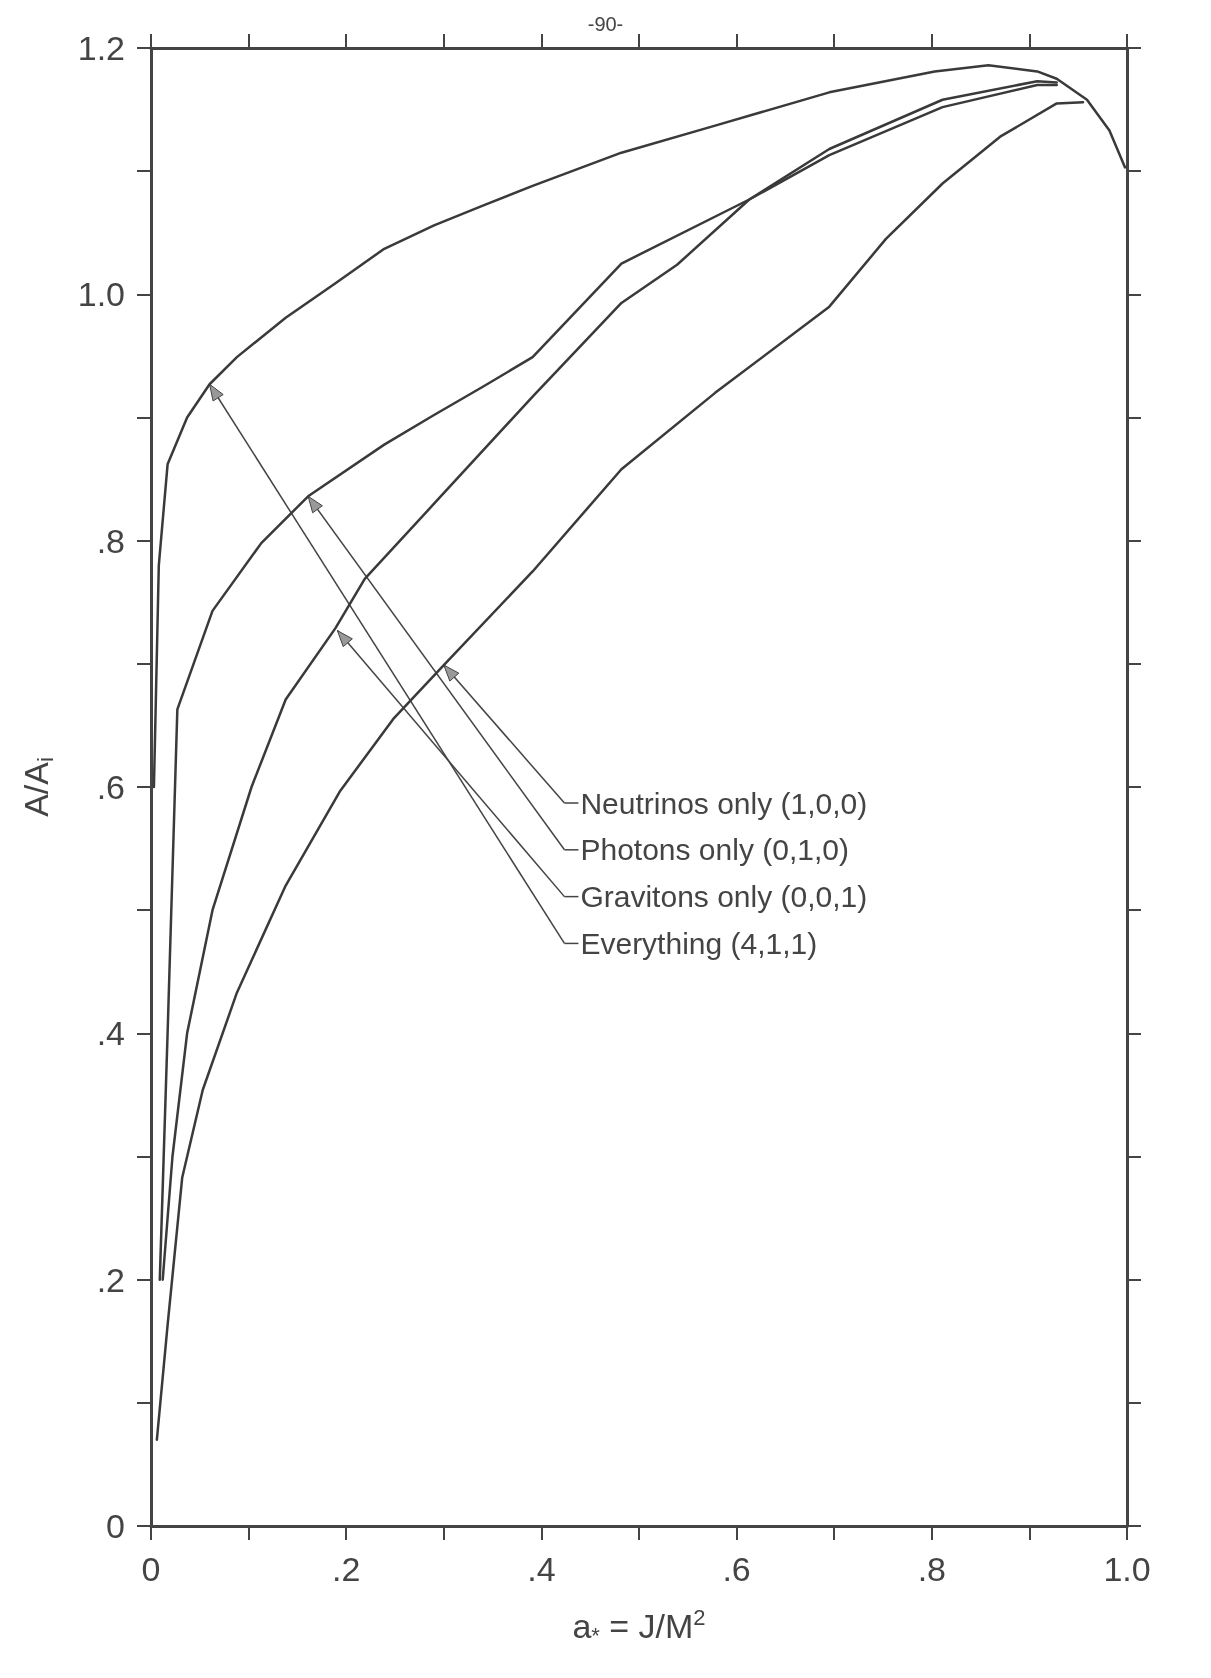  Describe the element at coordinates (1127, 1569) in the screenshot. I see `x-tick-label: 1.0` at that location.